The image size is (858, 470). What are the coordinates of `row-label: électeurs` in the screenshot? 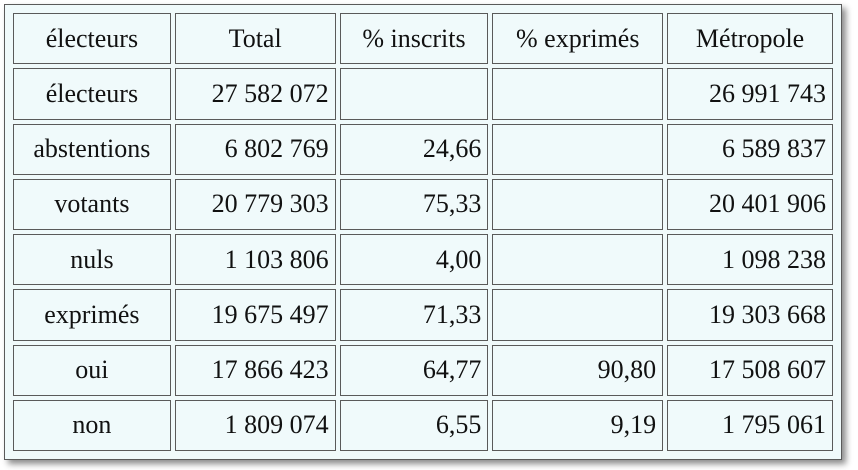 It's located at (92, 94).